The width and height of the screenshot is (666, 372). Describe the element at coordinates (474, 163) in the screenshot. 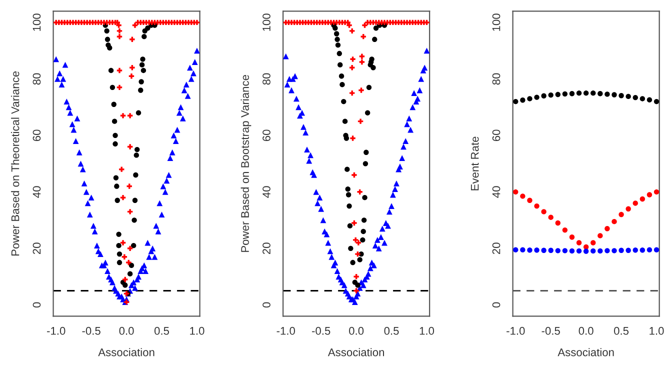

I see `y-axis-title: Event Rate` at that location.